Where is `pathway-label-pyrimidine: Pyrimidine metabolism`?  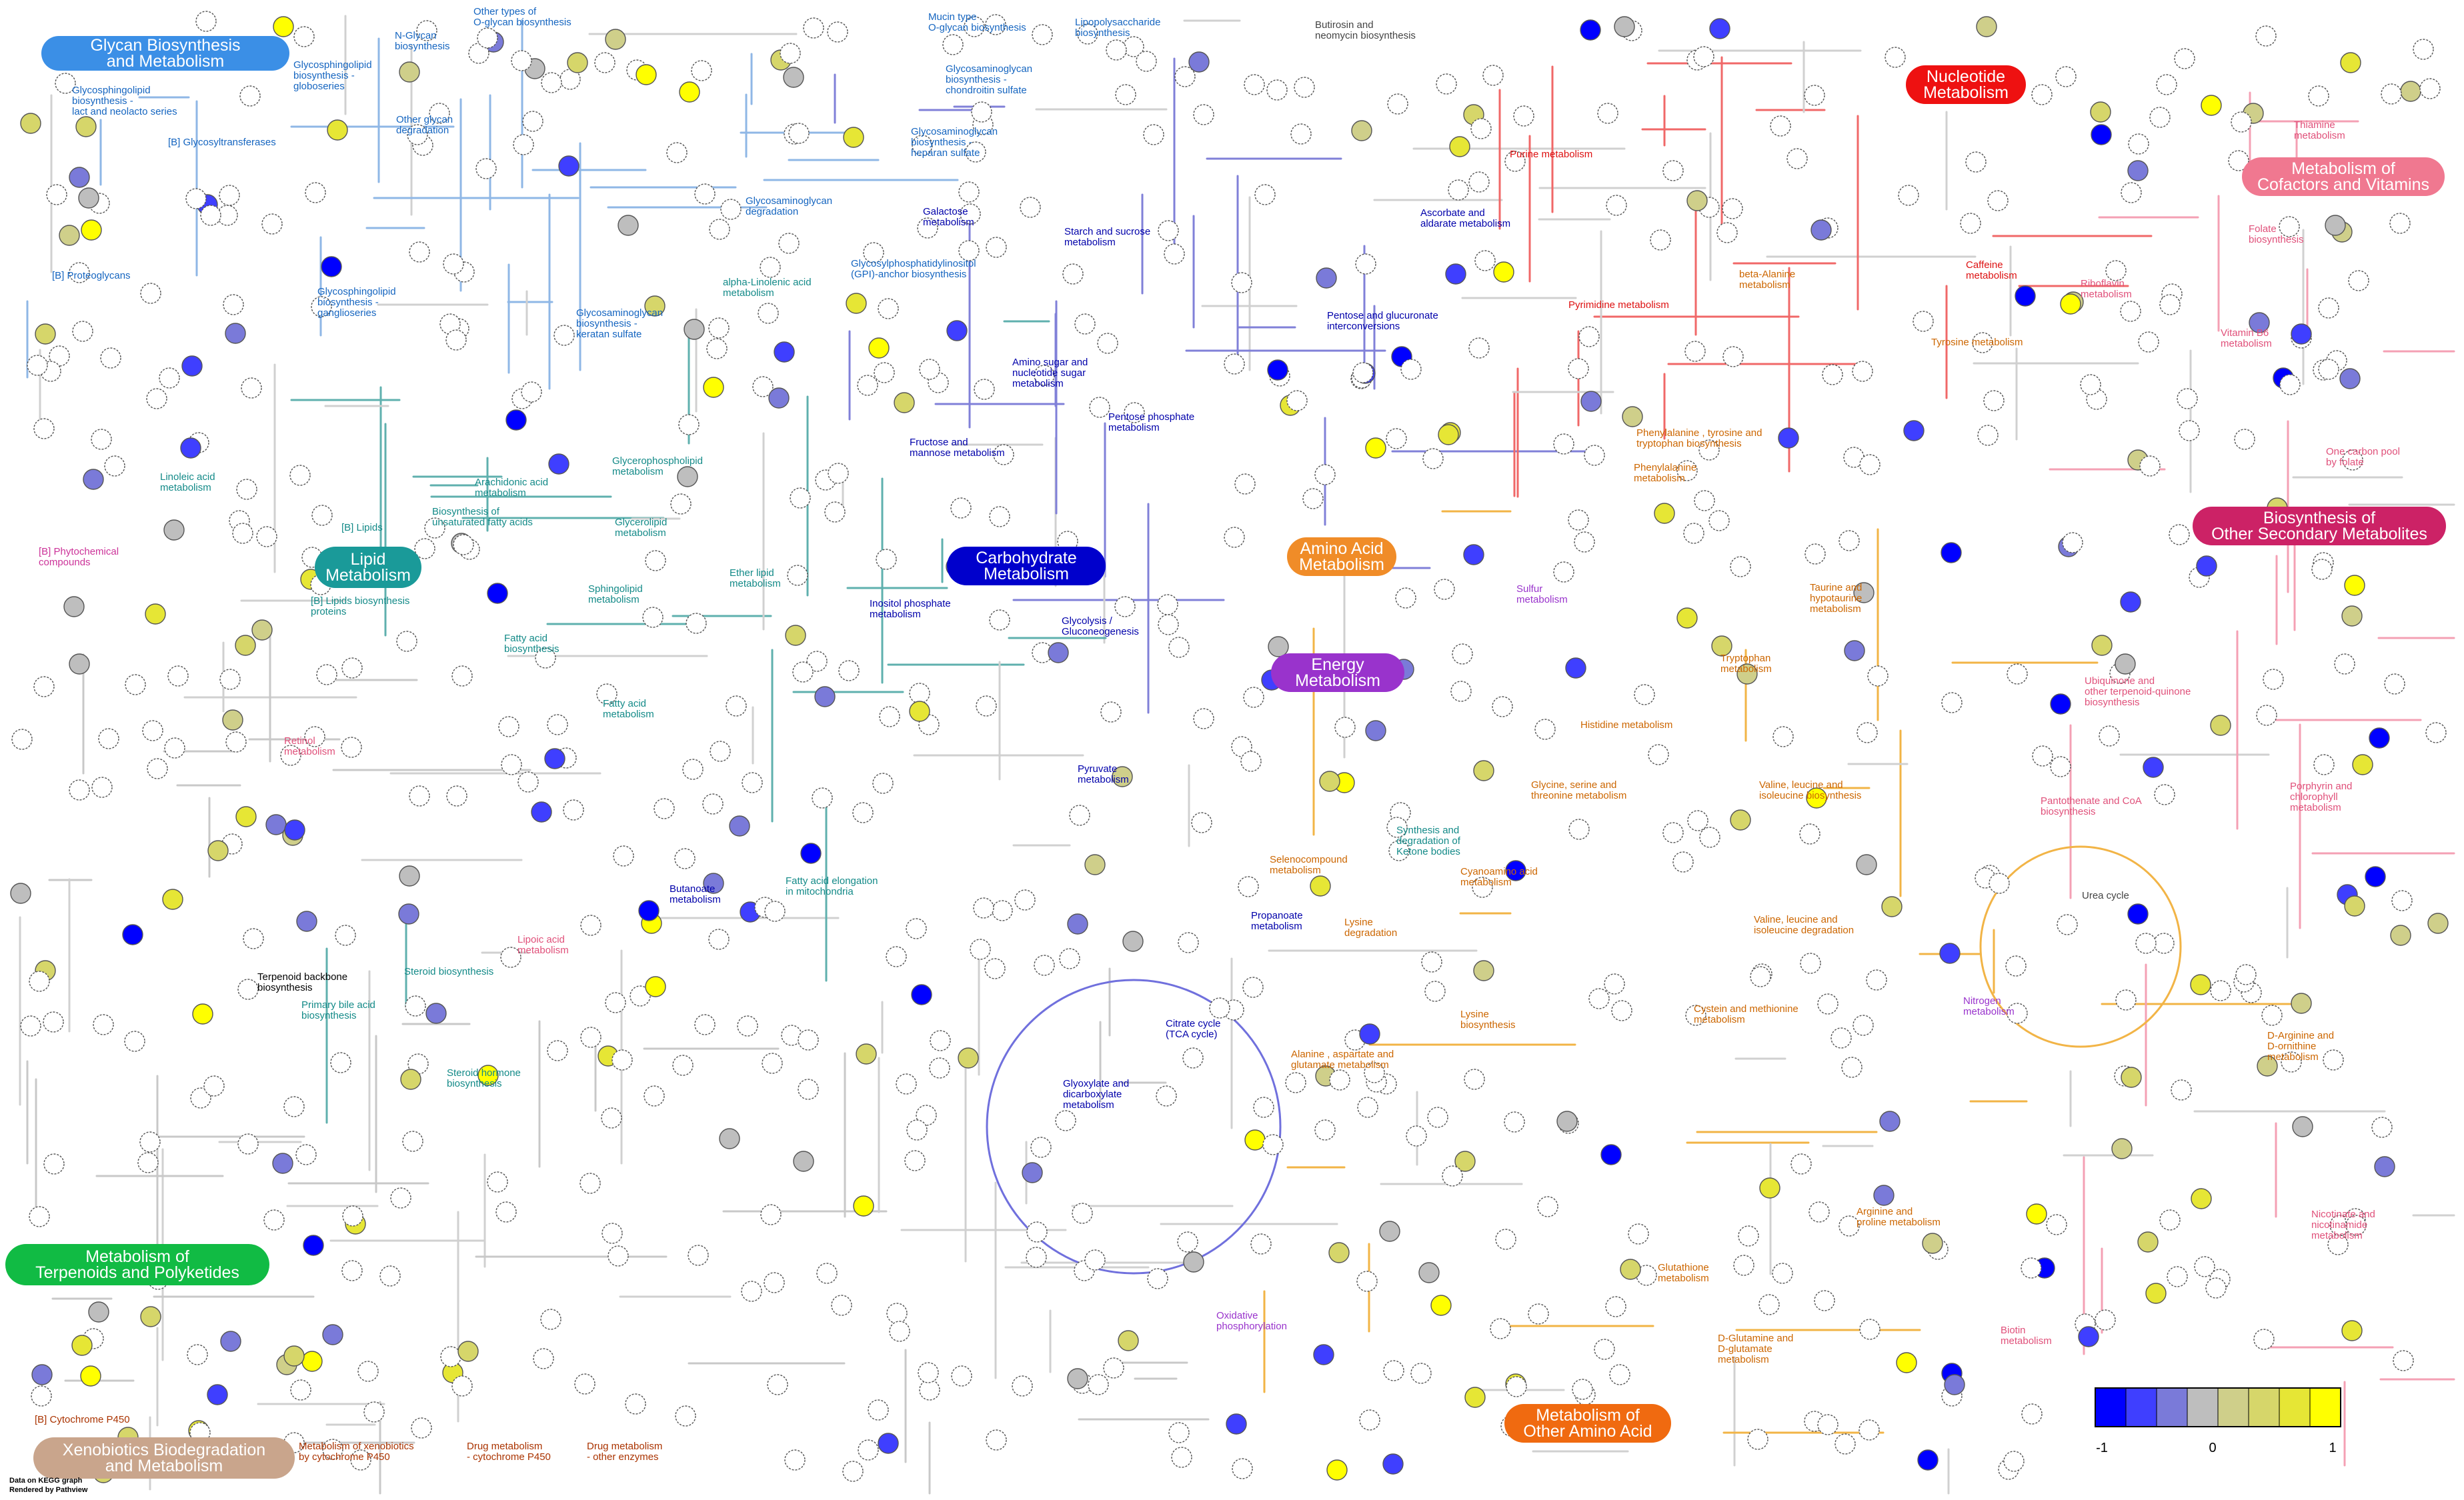
pathway-label-pyrimidine: Pyrimidine metabolism is located at coordinates (1618, 305).